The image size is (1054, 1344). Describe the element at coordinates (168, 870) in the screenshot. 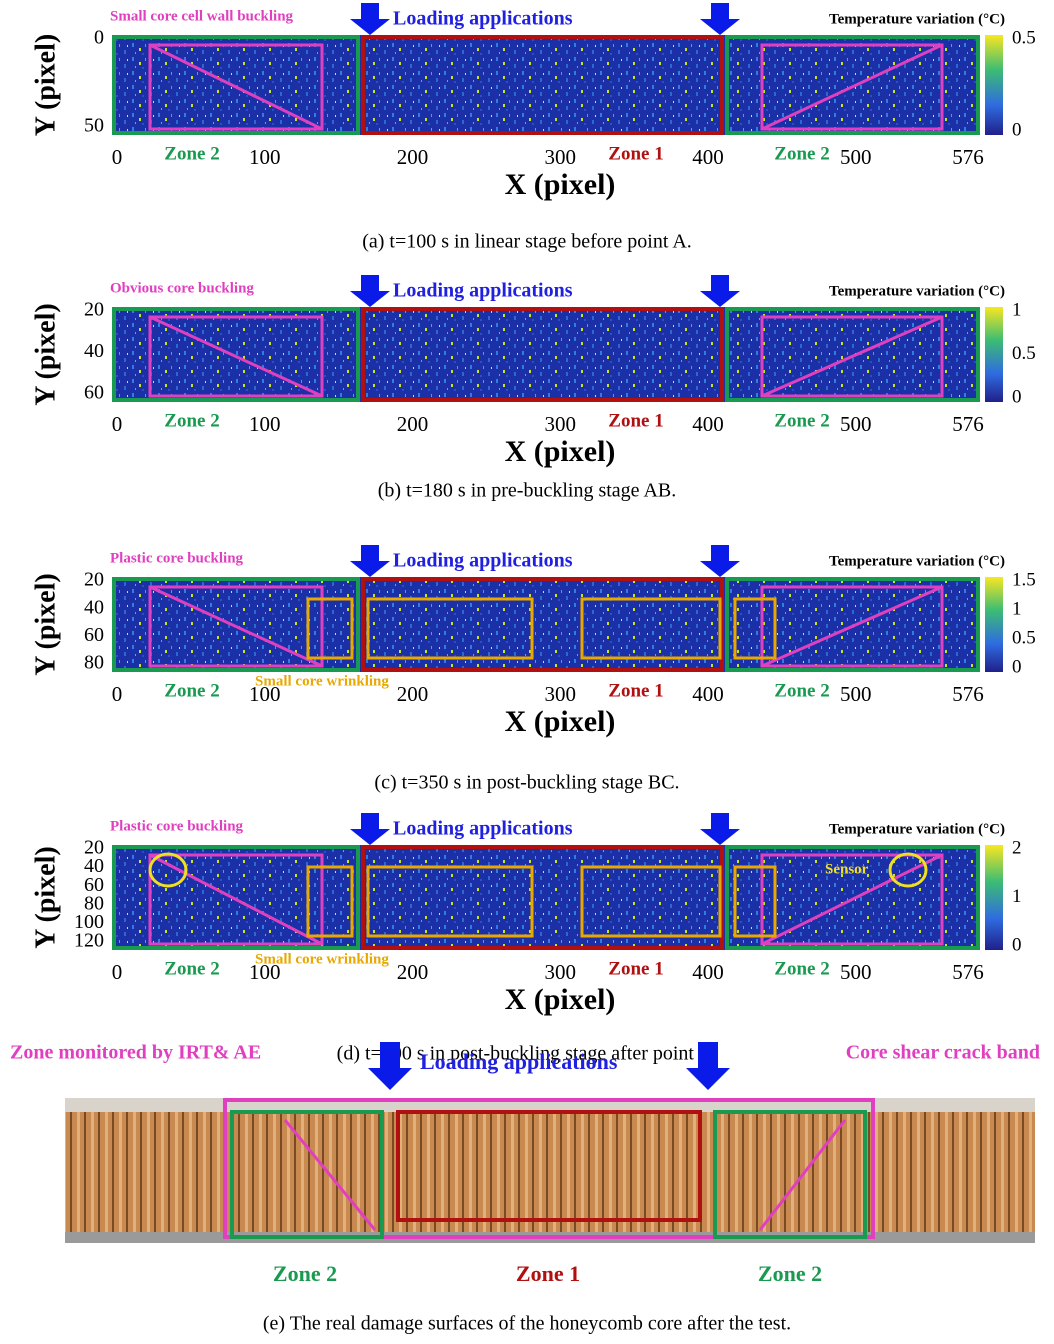

I see `sensor-ring` at that location.